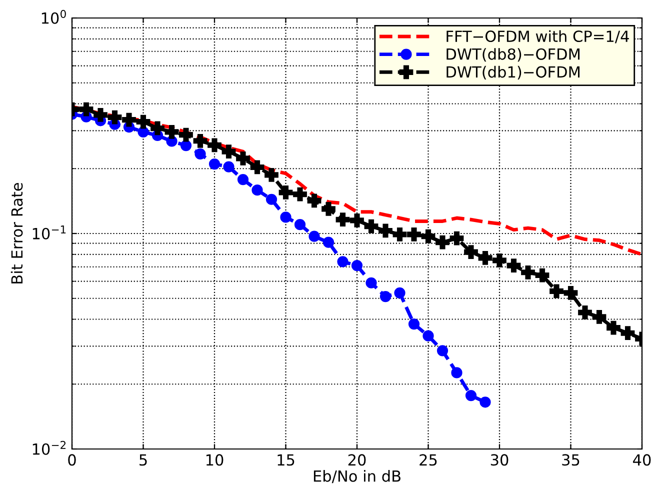 The width and height of the screenshot is (653, 496). What do you see at coordinates (16, 233) in the screenshot?
I see `y-axis-title: Bit Error Rate` at bounding box center [16, 233].